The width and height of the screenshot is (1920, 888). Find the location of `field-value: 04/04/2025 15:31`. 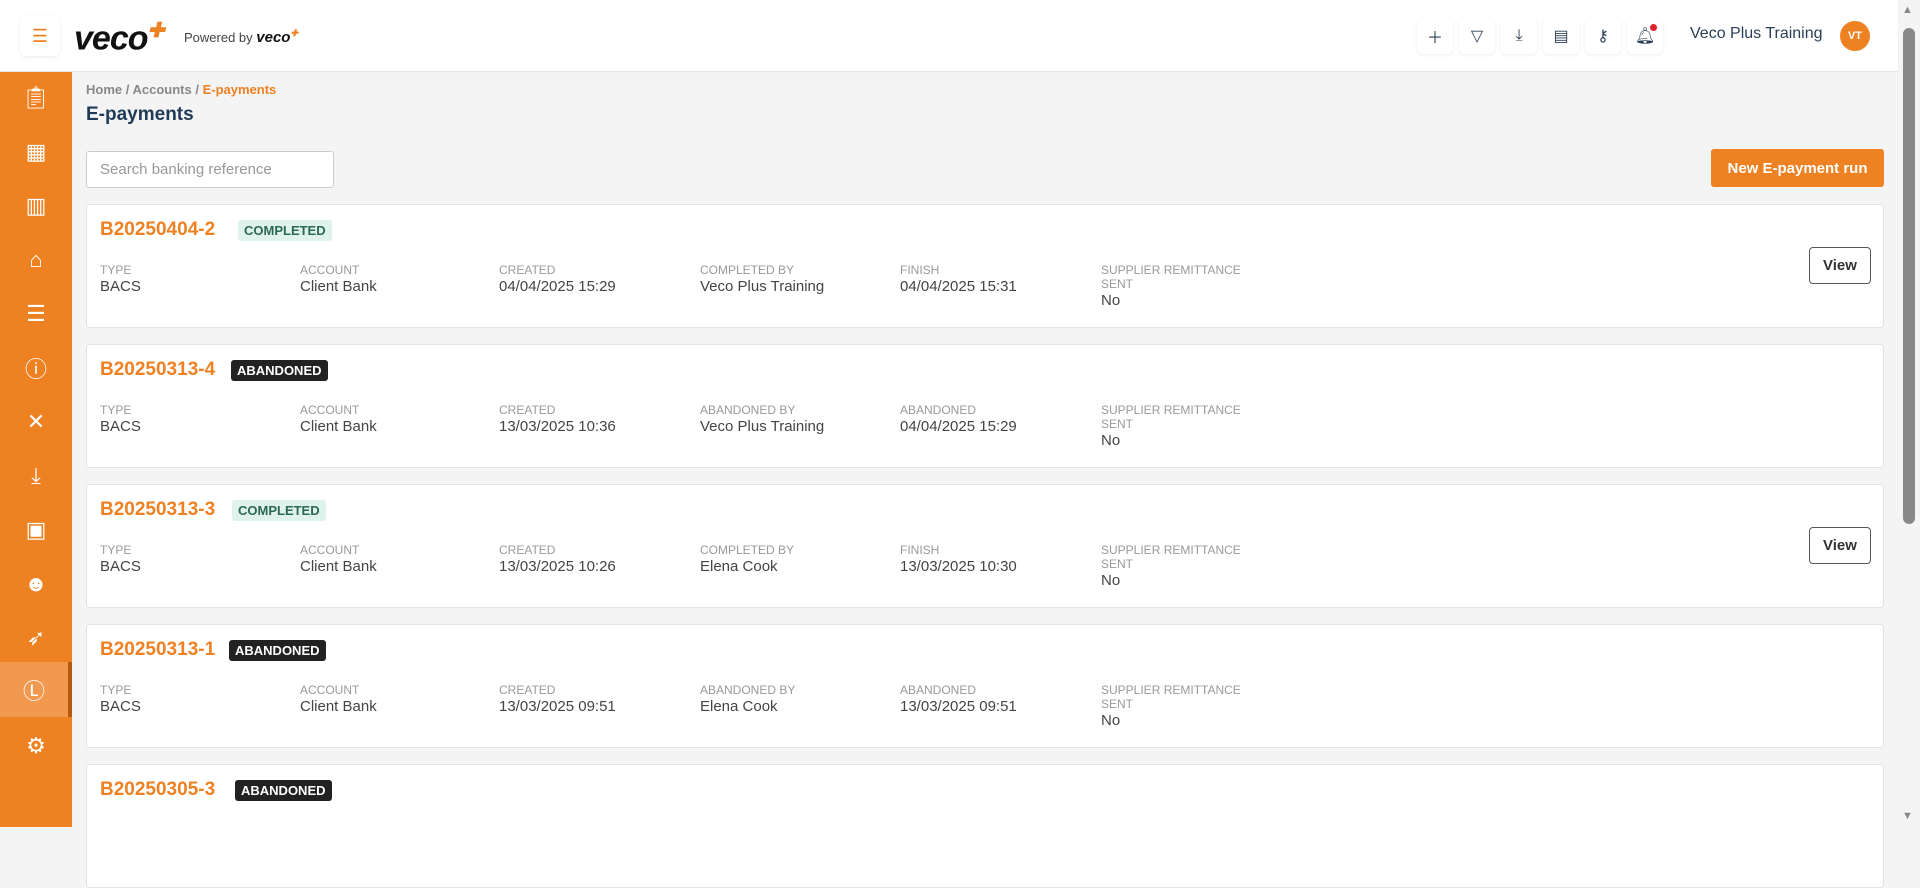

field-value: 04/04/2025 15:31 is located at coordinates (958, 286).